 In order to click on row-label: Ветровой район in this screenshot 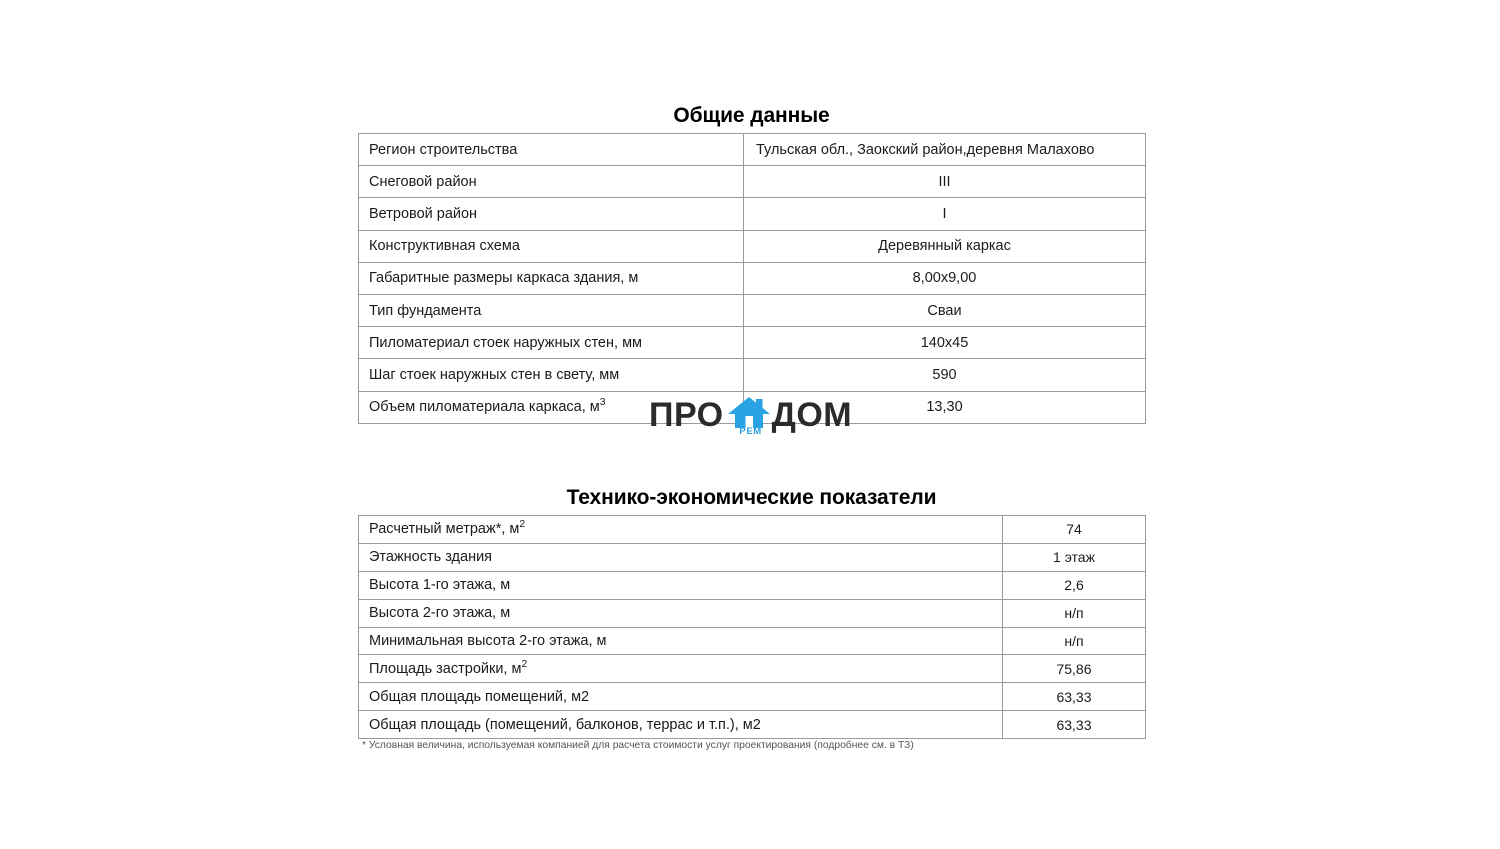, I will do `click(551, 214)`.